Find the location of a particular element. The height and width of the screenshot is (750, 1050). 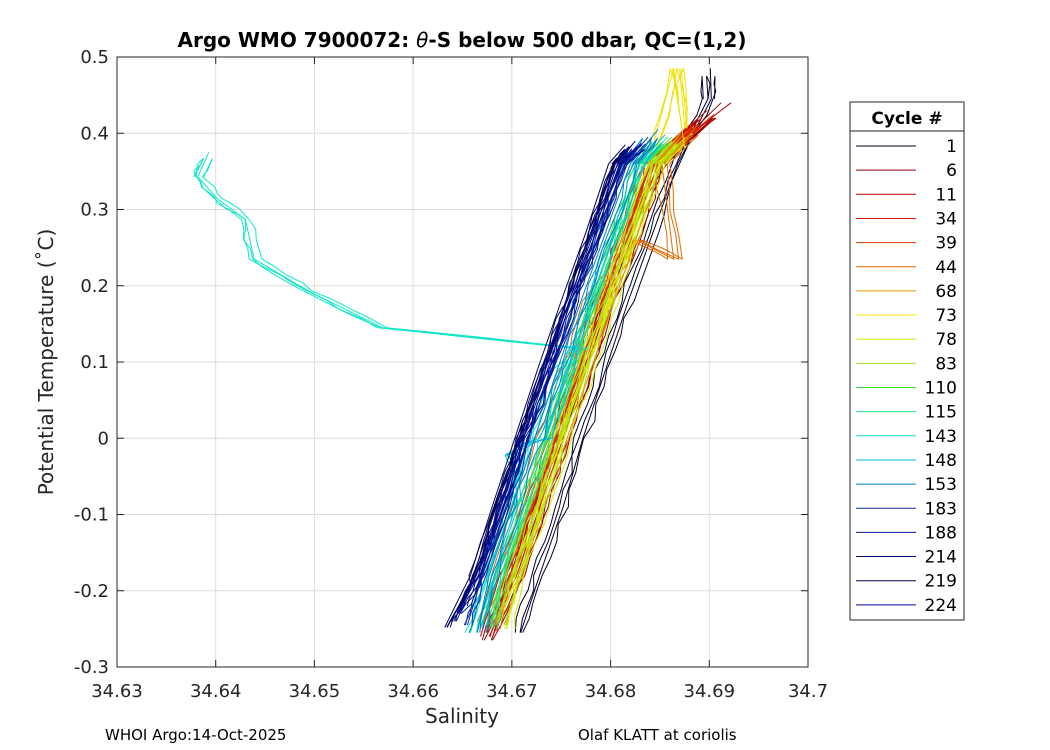

x-tick-label: 34.64 is located at coordinates (216, 691).